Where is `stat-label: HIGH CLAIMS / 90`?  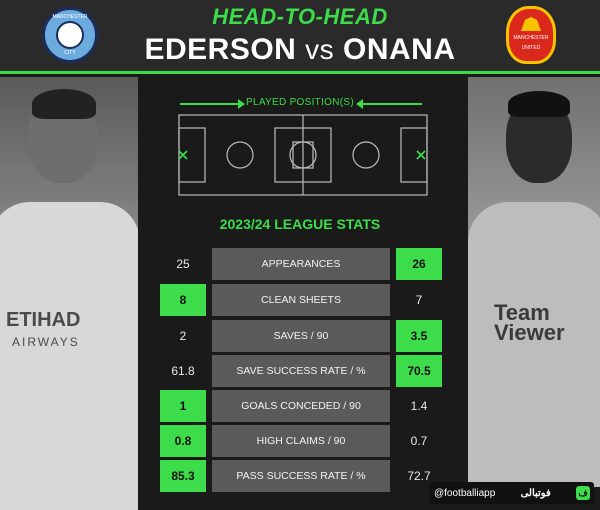
stat-label: HIGH CLAIMS / 90 is located at coordinates (301, 441).